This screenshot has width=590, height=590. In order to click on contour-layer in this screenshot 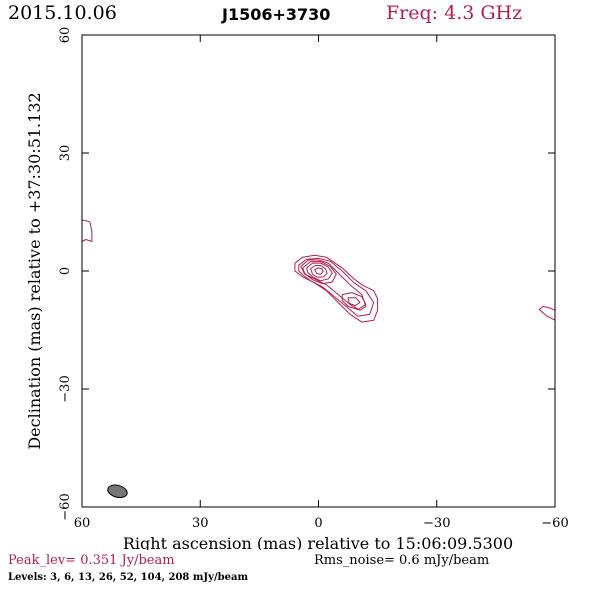, I will do `click(318, 271)`.